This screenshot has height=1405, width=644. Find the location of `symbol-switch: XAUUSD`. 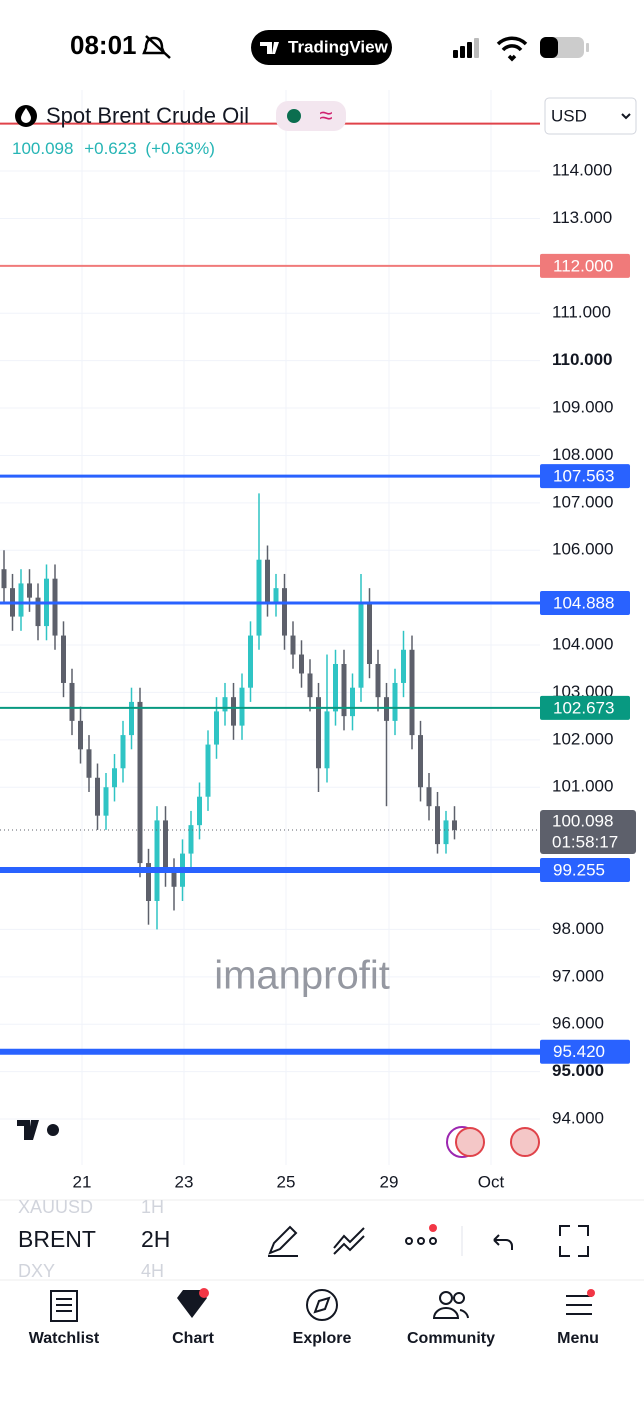

symbol-switch: XAUUSD is located at coordinates (55, 1207).